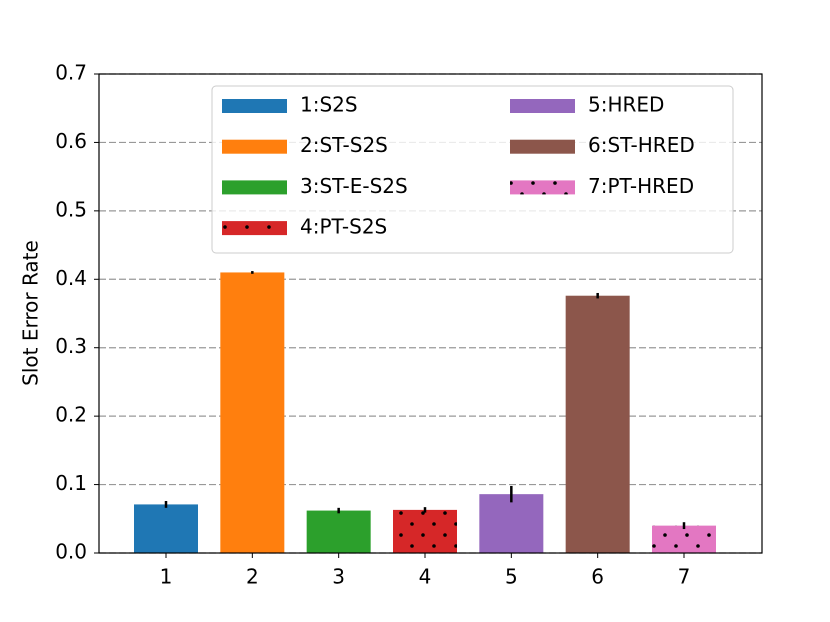  I want to click on x-tick-label: 6, so click(597, 577).